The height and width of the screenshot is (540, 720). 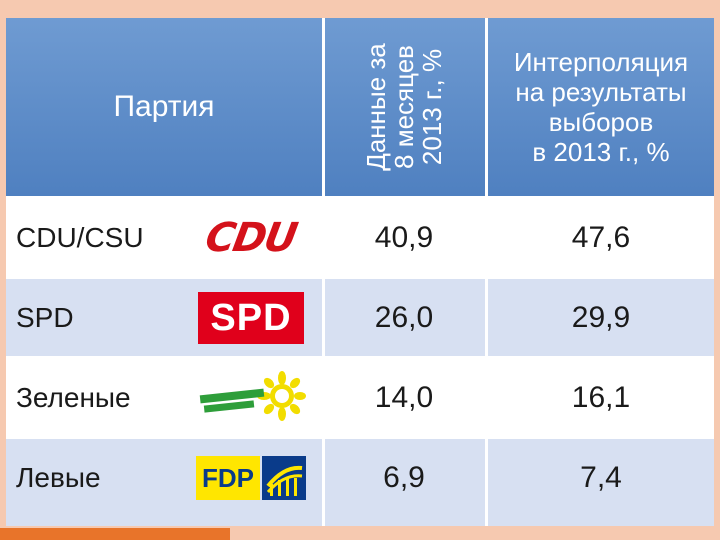 What do you see at coordinates (164, 106) in the screenshot?
I see `header-party: Партия` at bounding box center [164, 106].